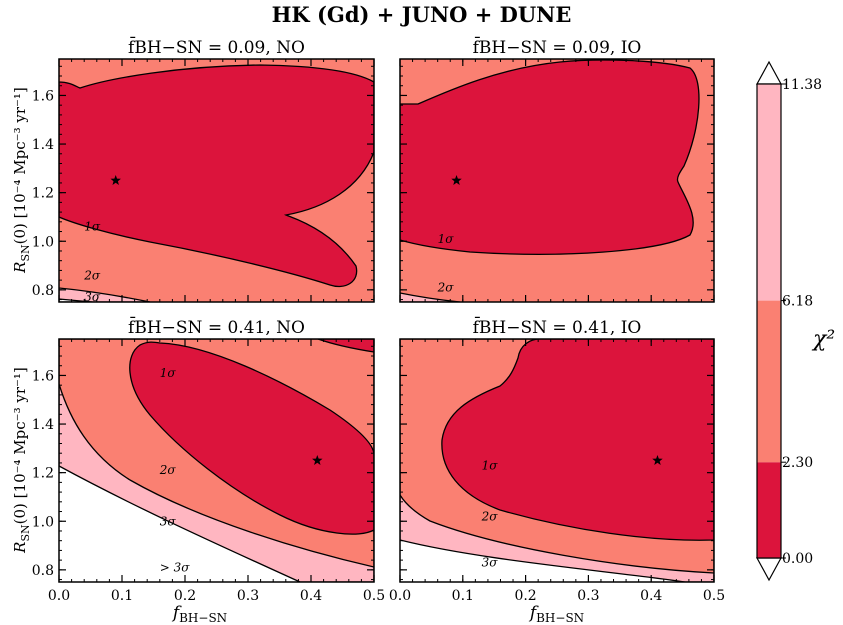  Describe the element at coordinates (557, 326) in the screenshot. I see `panel-title: f̄BH−SN = 0.41, IO` at that location.